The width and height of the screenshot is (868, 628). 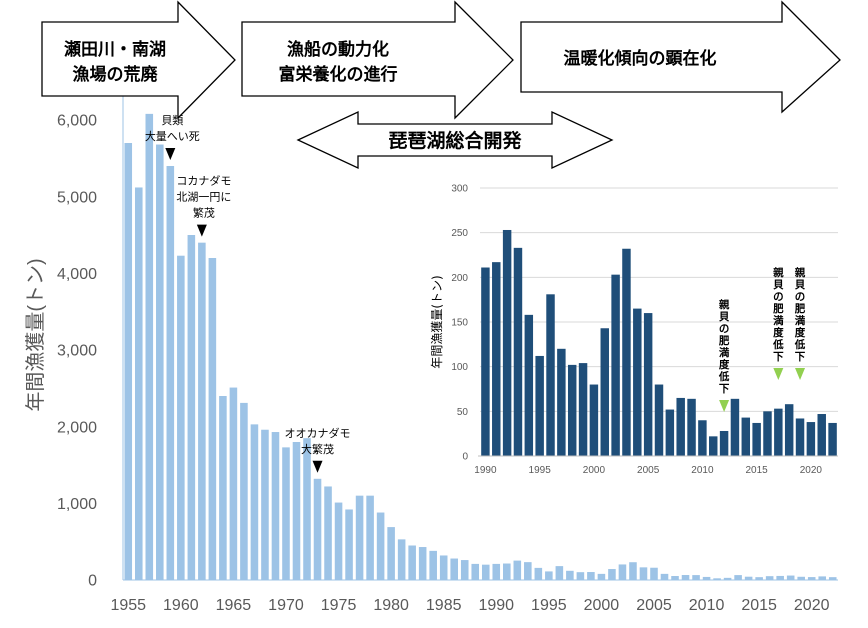 What do you see at coordinates (518, 351) in the screenshot?
I see `inset-bar-1993` at bounding box center [518, 351].